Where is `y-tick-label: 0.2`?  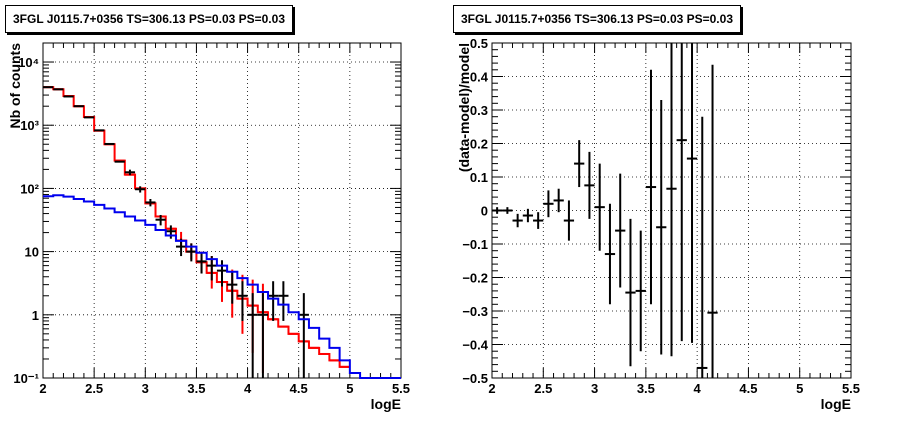 y-tick-label: 0.2 is located at coordinates (479, 144).